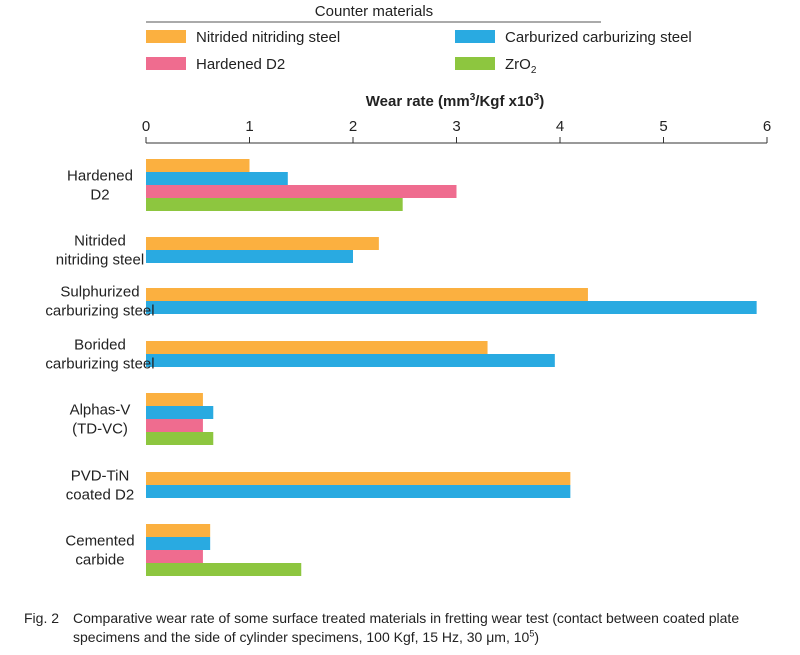 This screenshot has height=655, width=800. Describe the element at coordinates (100, 476) in the screenshot. I see `category-label: PVD-TiN` at that location.